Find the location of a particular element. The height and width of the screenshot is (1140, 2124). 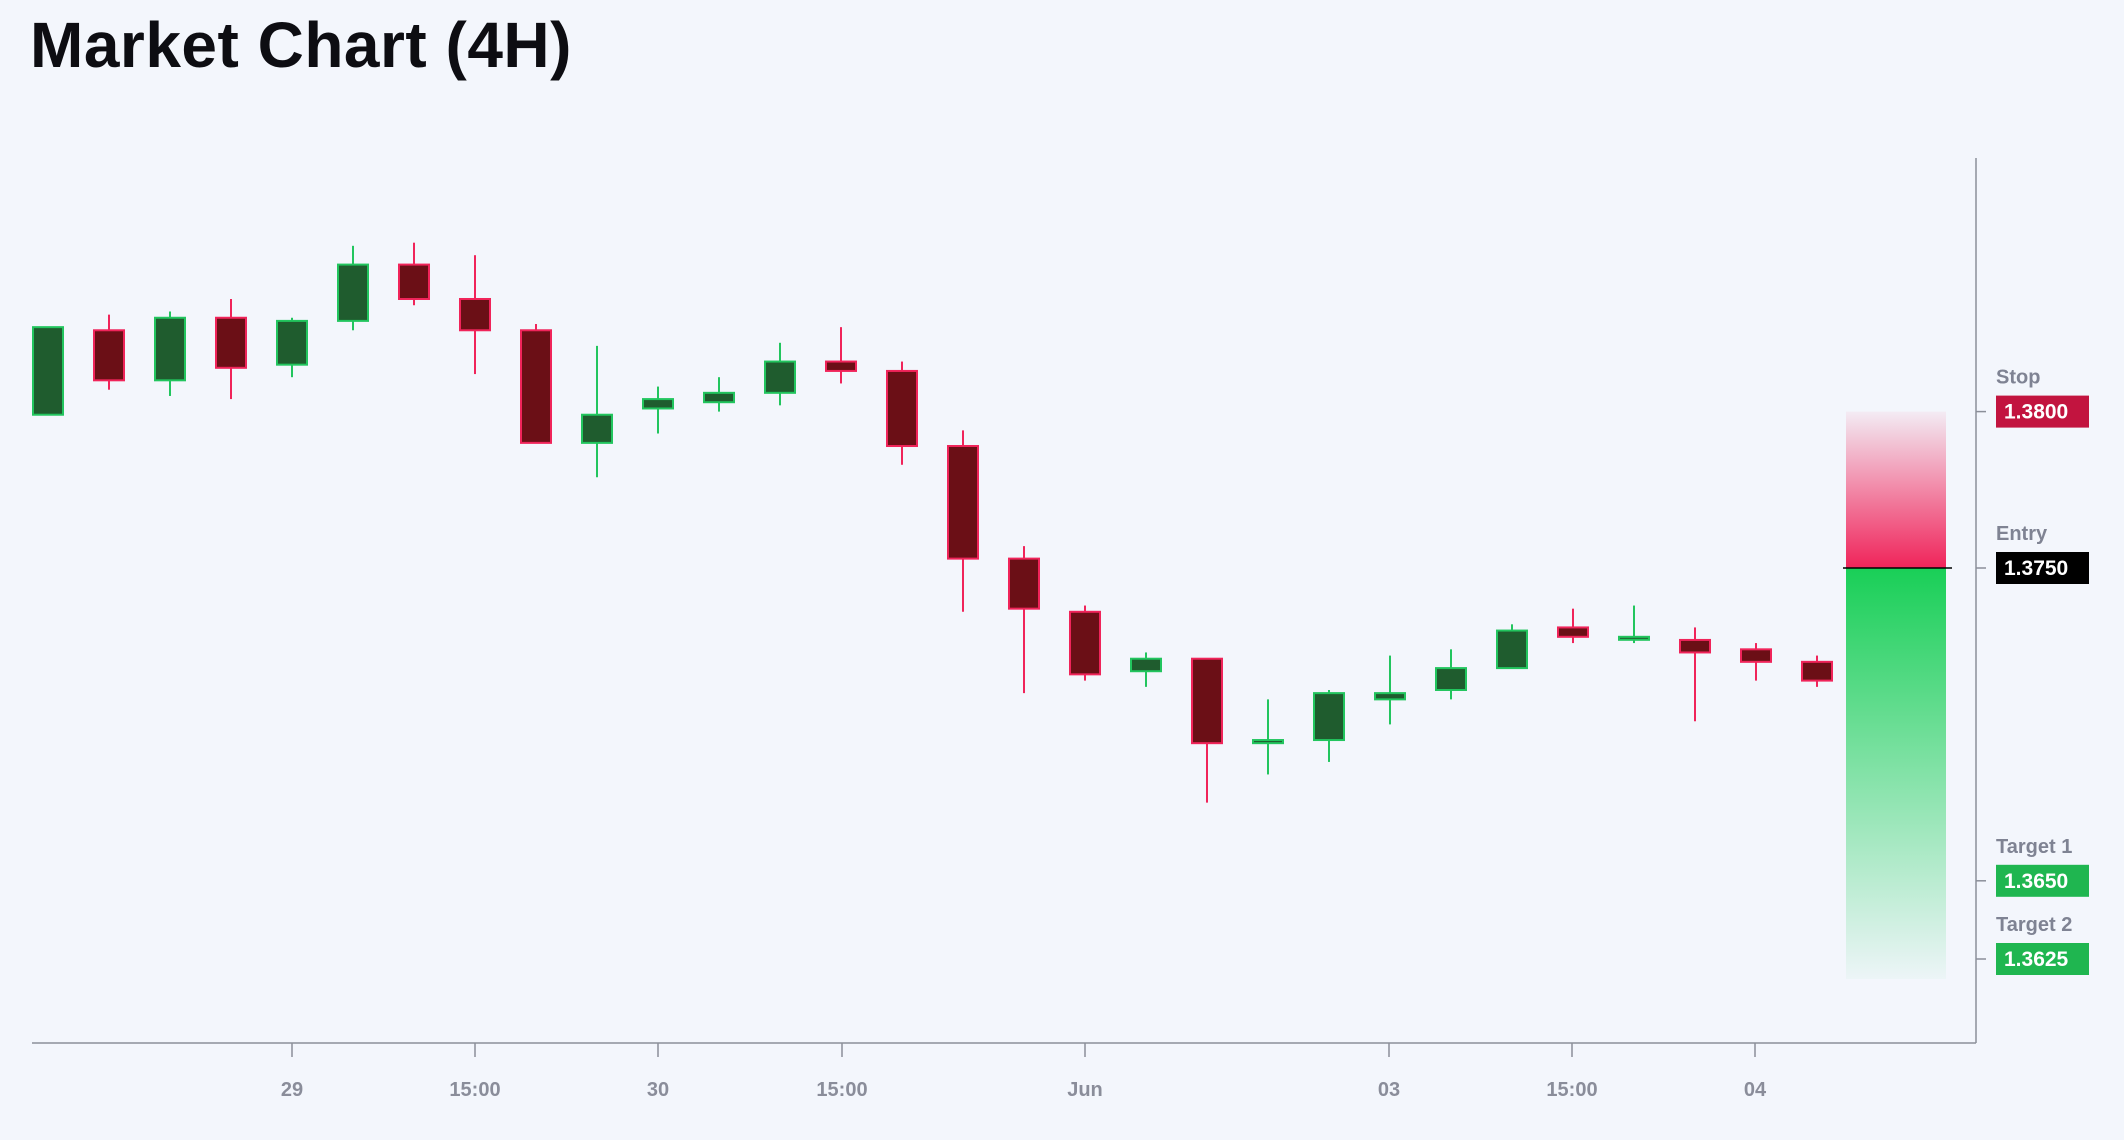

stop-loss-zone is located at coordinates (1896, 489).